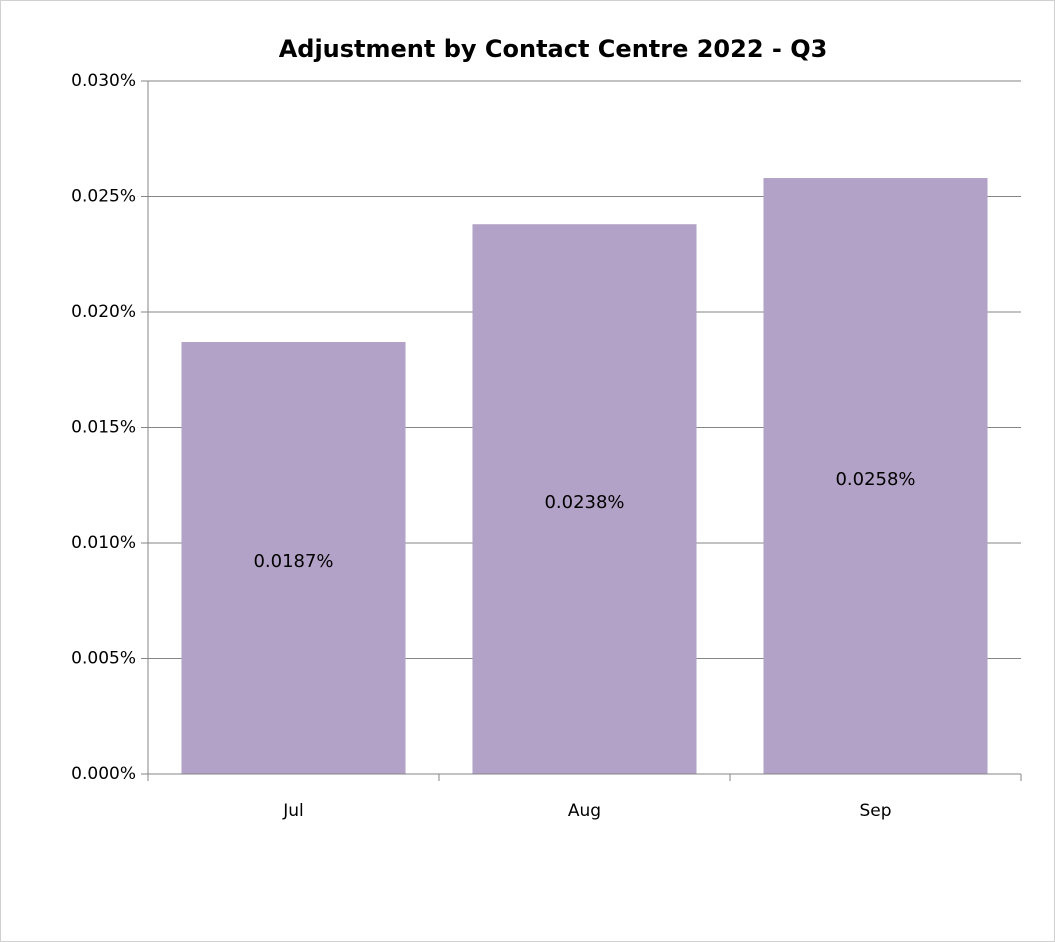 The height and width of the screenshot is (942, 1055). What do you see at coordinates (293, 811) in the screenshot?
I see `x-tick-label: Jul` at bounding box center [293, 811].